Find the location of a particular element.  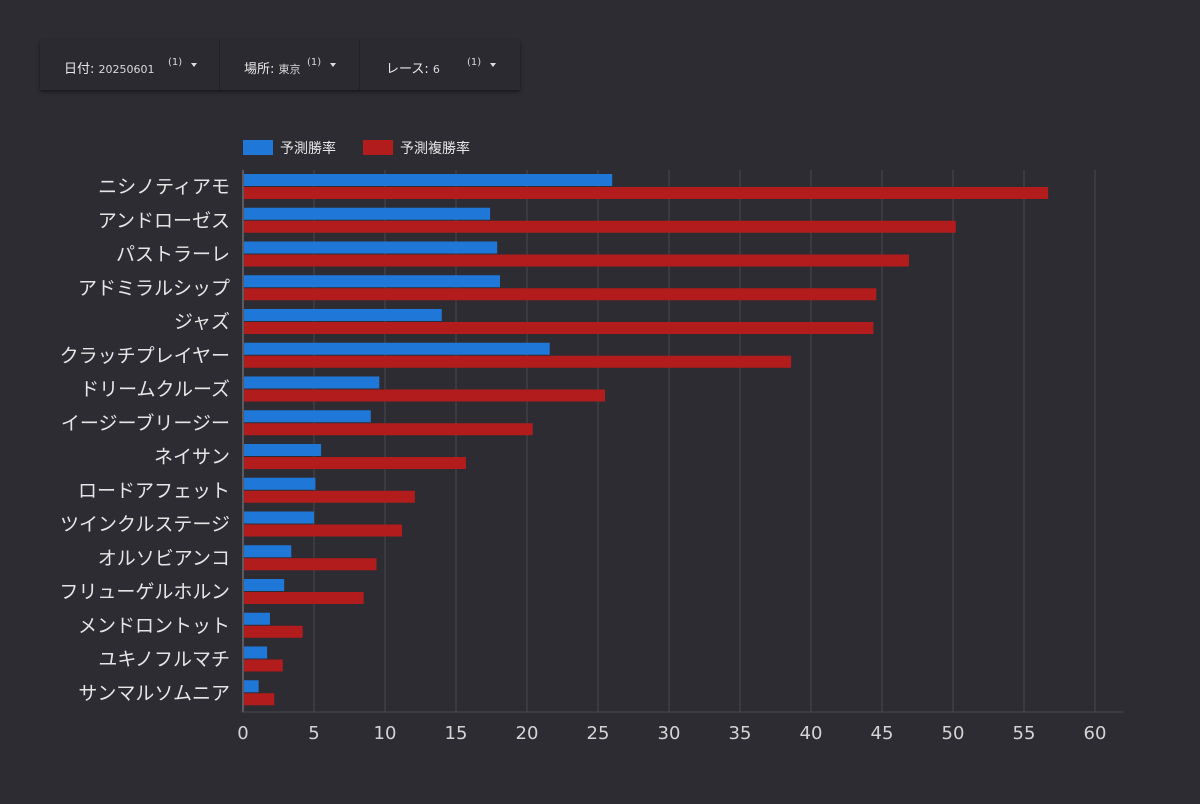

race-filter: レース: 6 (1) is located at coordinates (440, 65).